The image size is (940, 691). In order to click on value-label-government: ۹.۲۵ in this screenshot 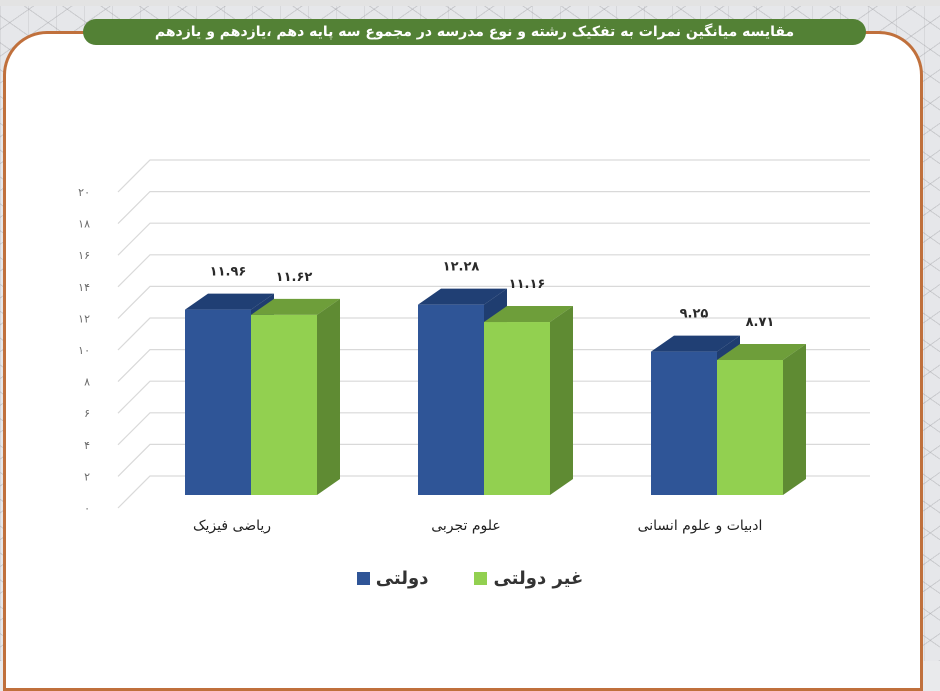, I will do `click(694, 314)`.